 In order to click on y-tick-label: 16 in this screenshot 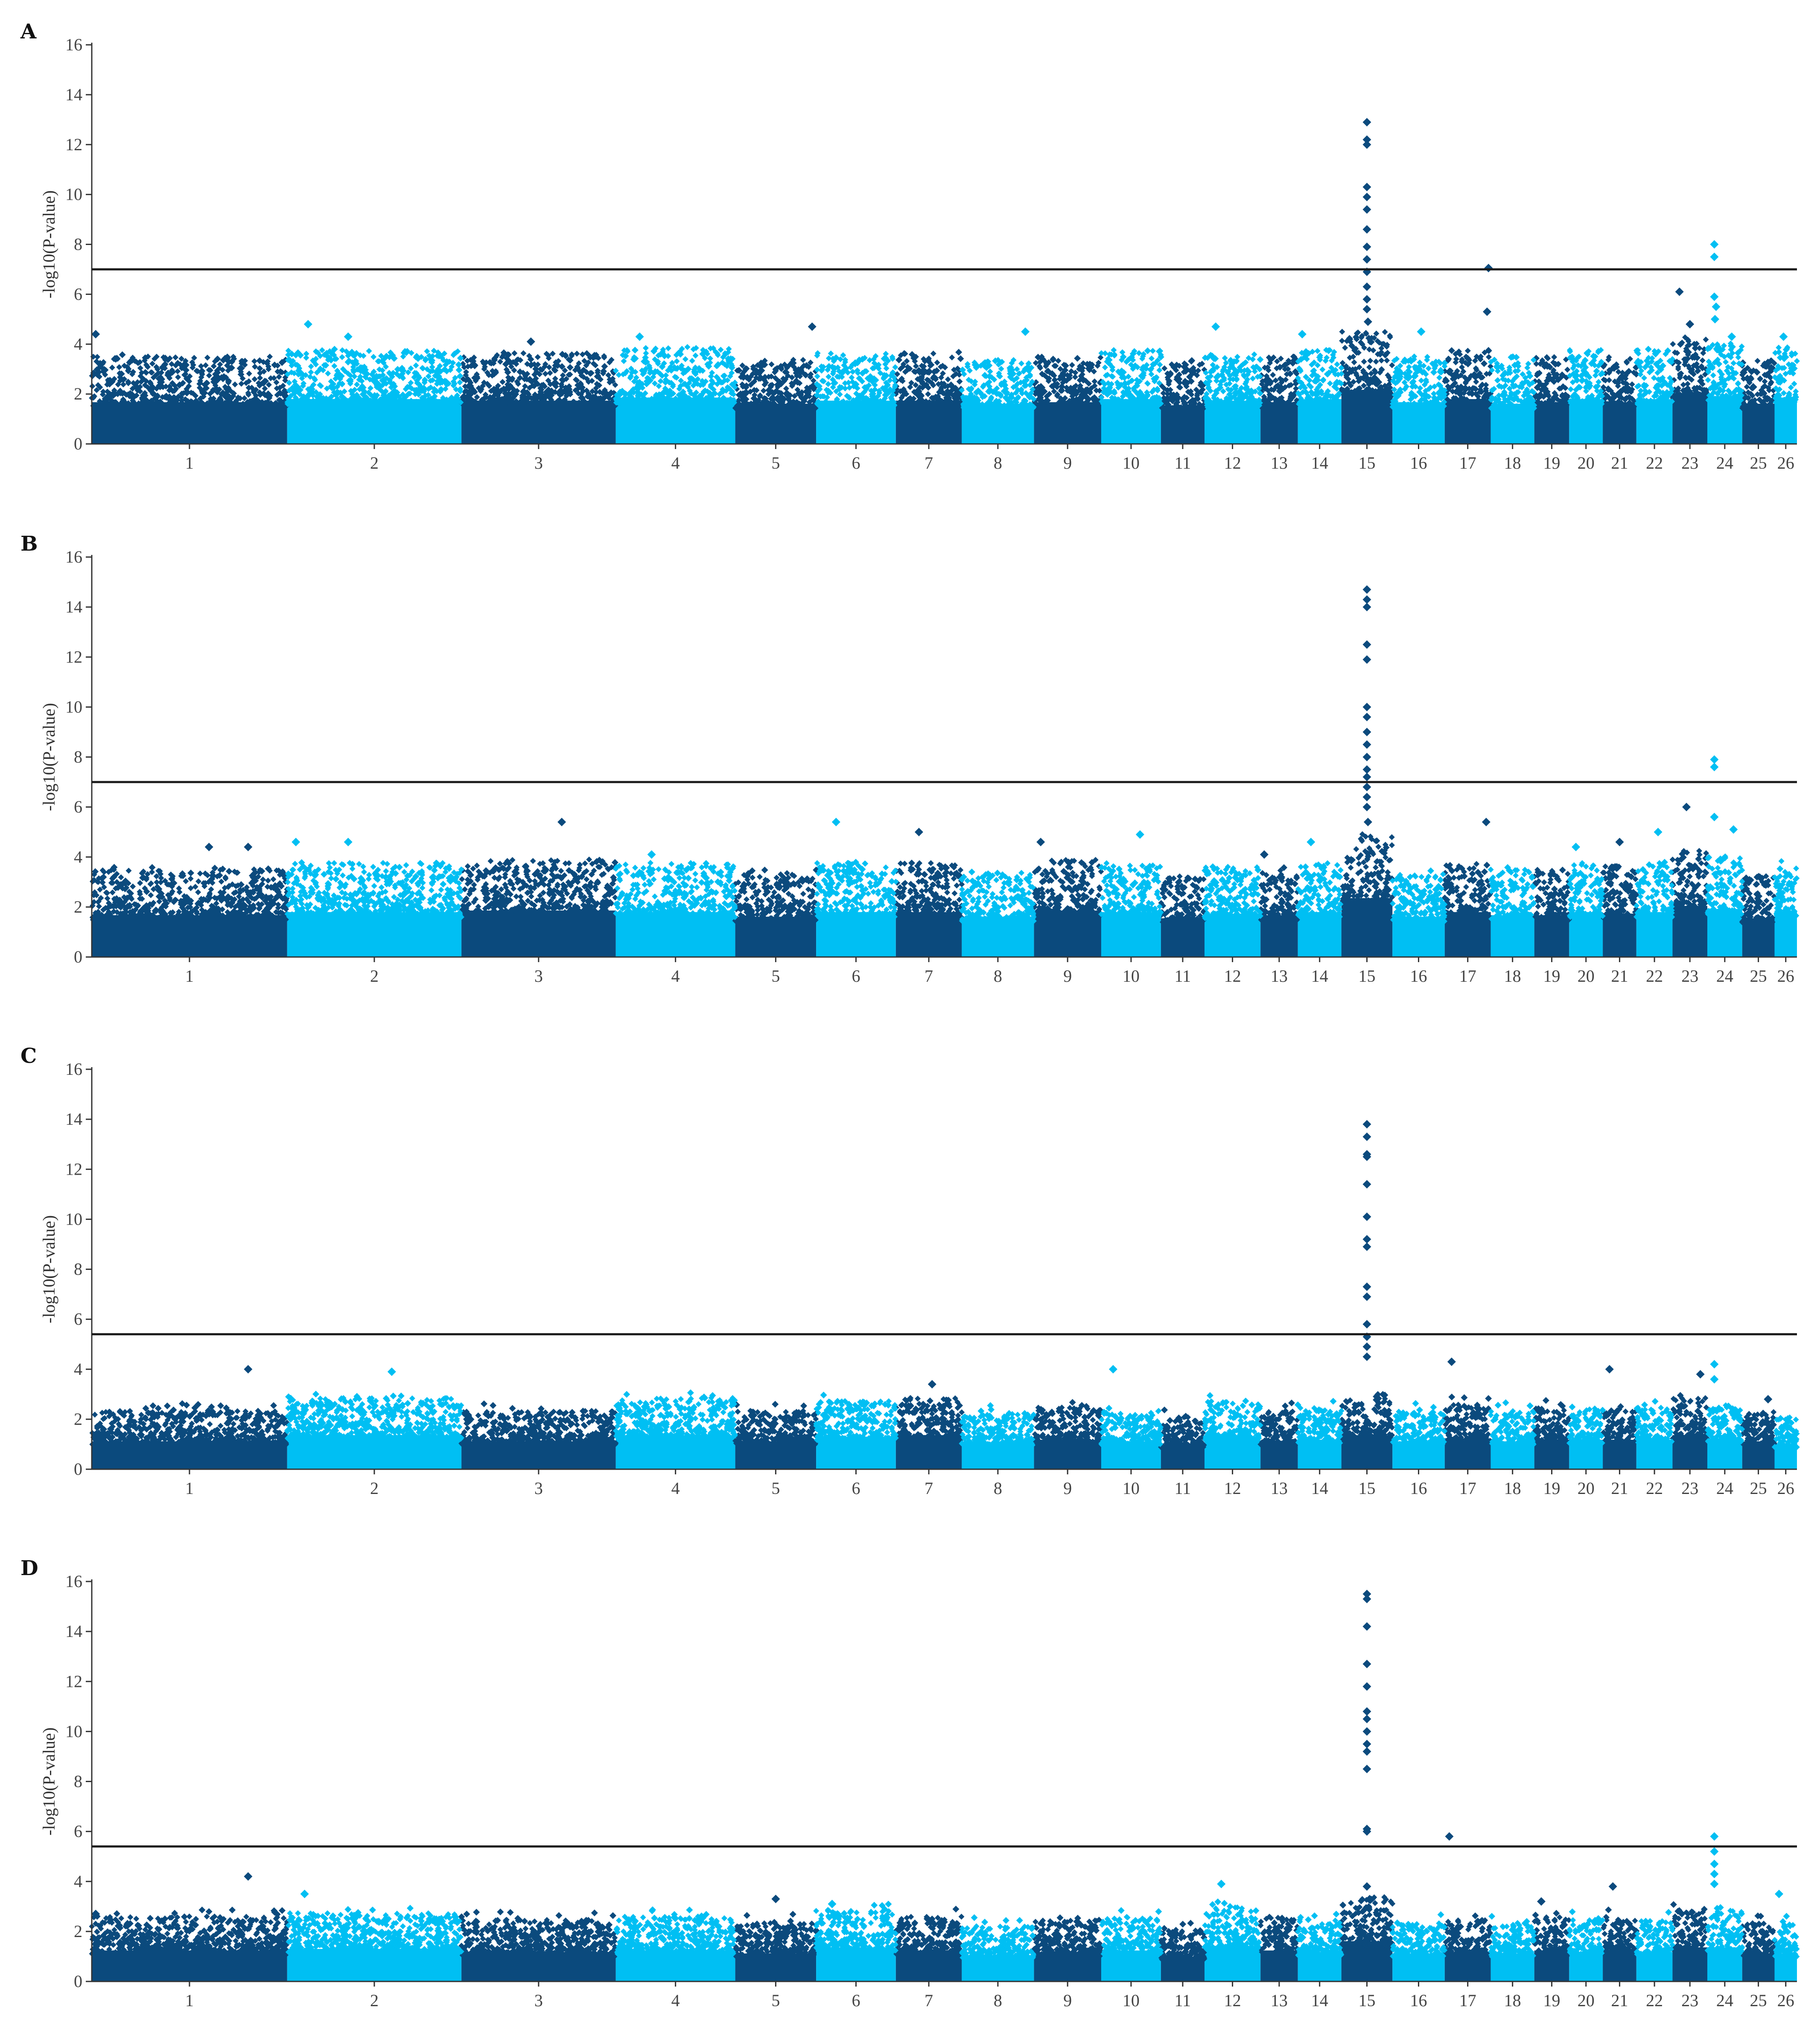, I will do `click(73, 1069)`.